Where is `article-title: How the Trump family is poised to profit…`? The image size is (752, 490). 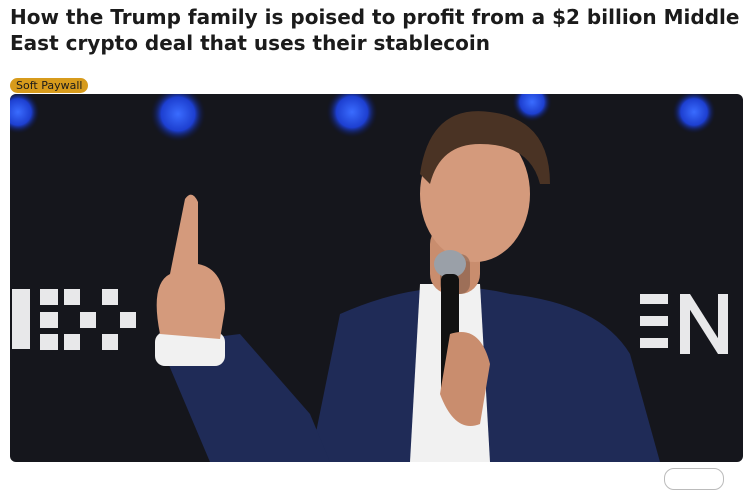
article-title: How the Trump family is poised to profit… is located at coordinates (375, 30).